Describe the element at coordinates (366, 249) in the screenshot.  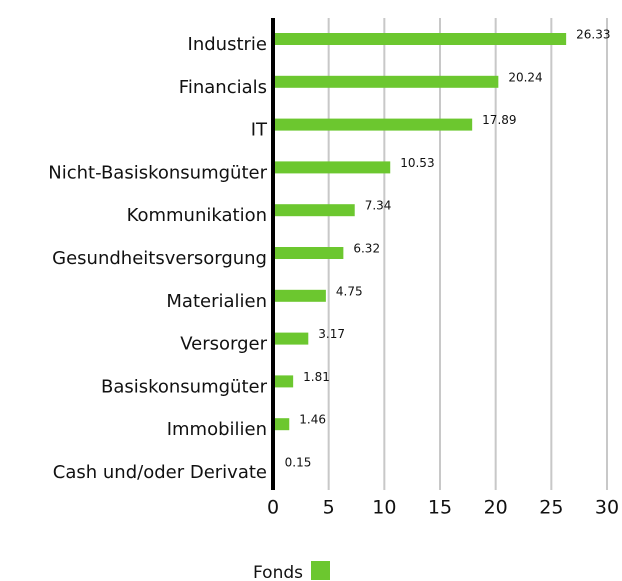
I see `value-label: 6.32` at that location.